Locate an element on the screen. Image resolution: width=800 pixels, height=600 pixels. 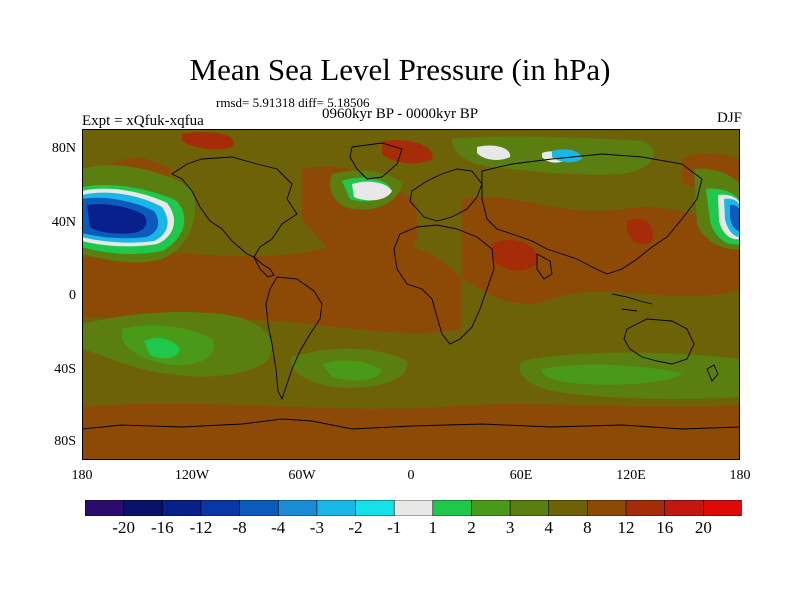
rmsd-diff-stats: rmsd= 5.91318 diff= 5.18506 is located at coordinates (293, 102).